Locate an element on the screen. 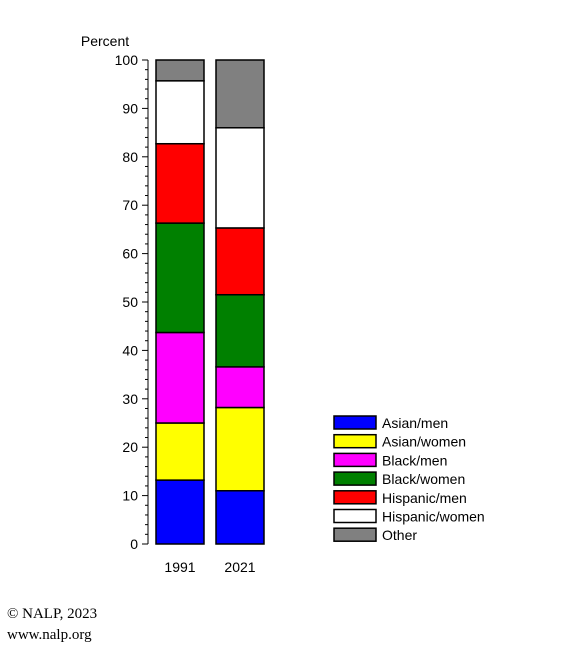  y-tick-label: 50 is located at coordinates (130, 302).